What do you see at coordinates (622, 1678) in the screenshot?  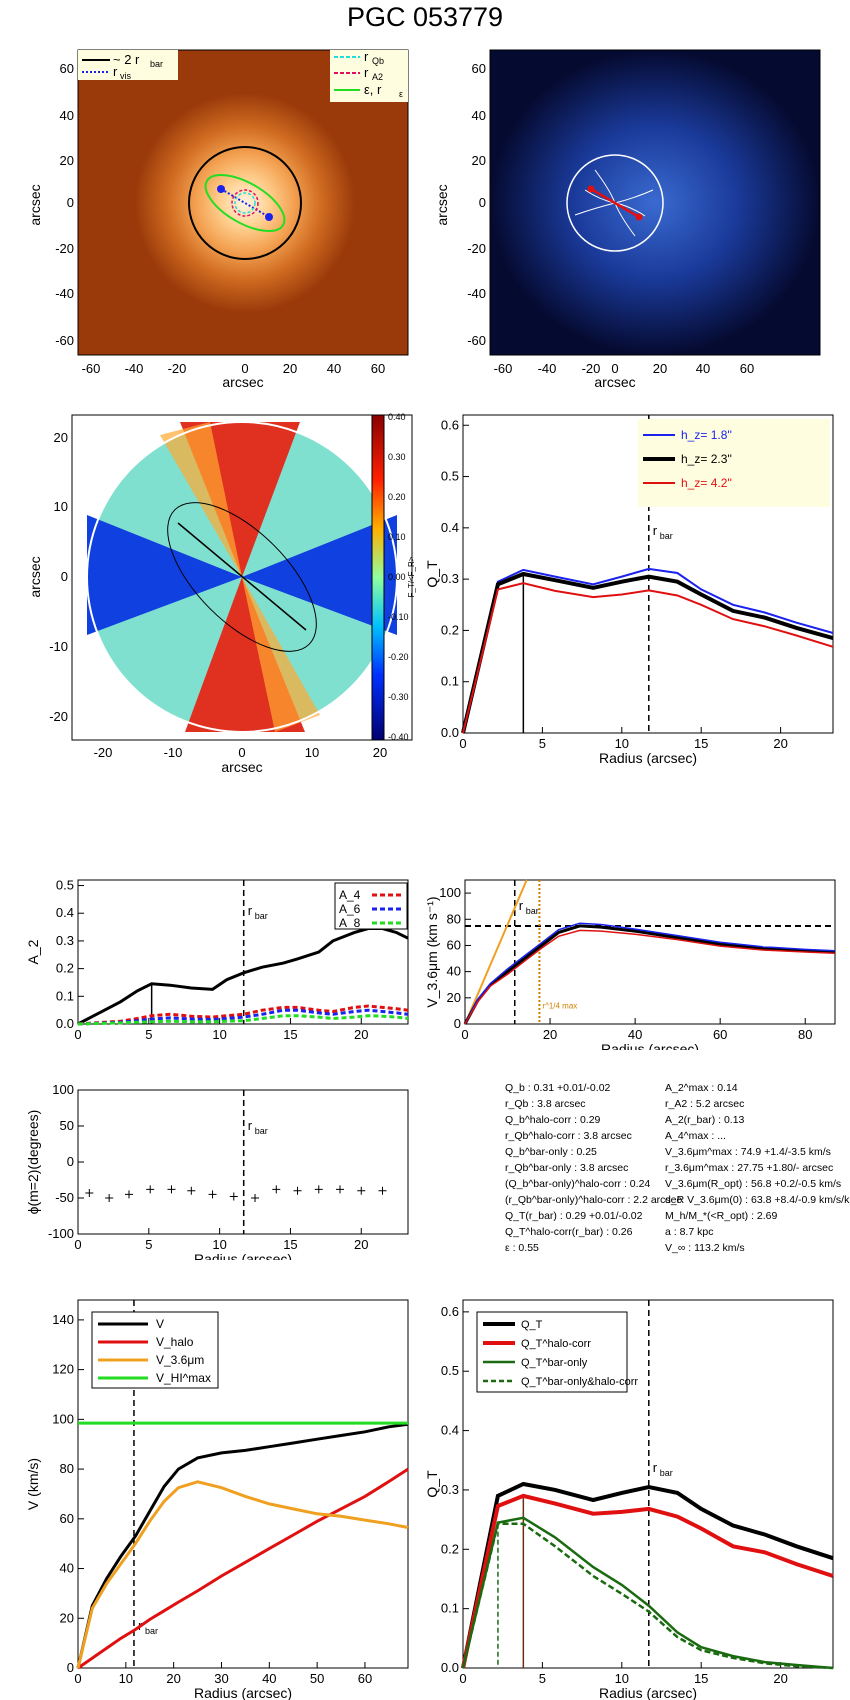 I see `x-tick-label: 10` at bounding box center [622, 1678].